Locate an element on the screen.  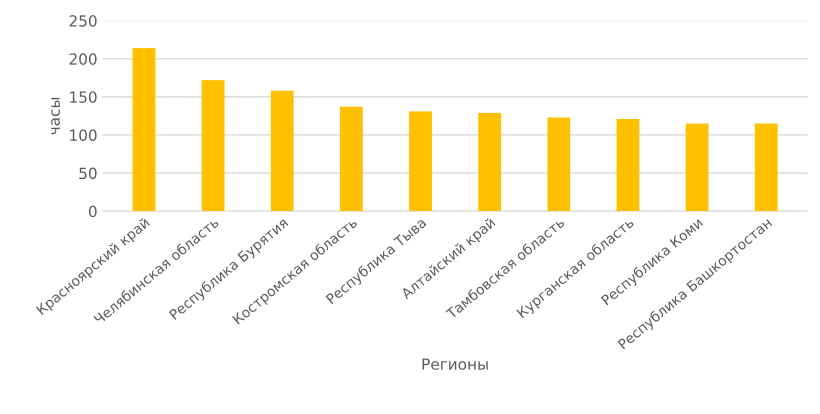
y-axis-title: часы is located at coordinates (55, 116).